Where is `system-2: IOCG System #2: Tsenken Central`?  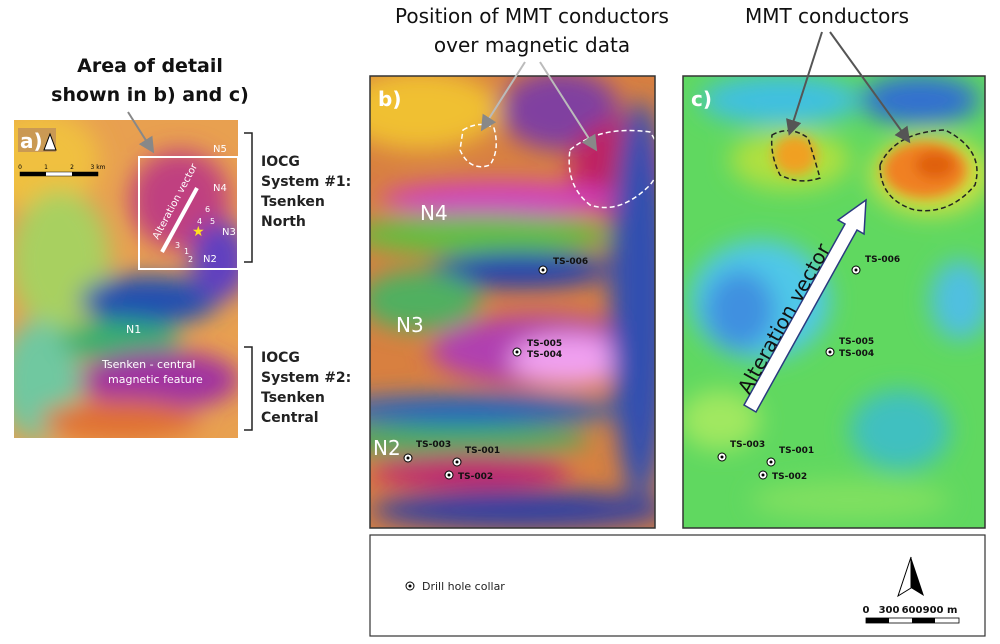 system-2: IOCG System #2: Tsenken Central is located at coordinates (306, 388).